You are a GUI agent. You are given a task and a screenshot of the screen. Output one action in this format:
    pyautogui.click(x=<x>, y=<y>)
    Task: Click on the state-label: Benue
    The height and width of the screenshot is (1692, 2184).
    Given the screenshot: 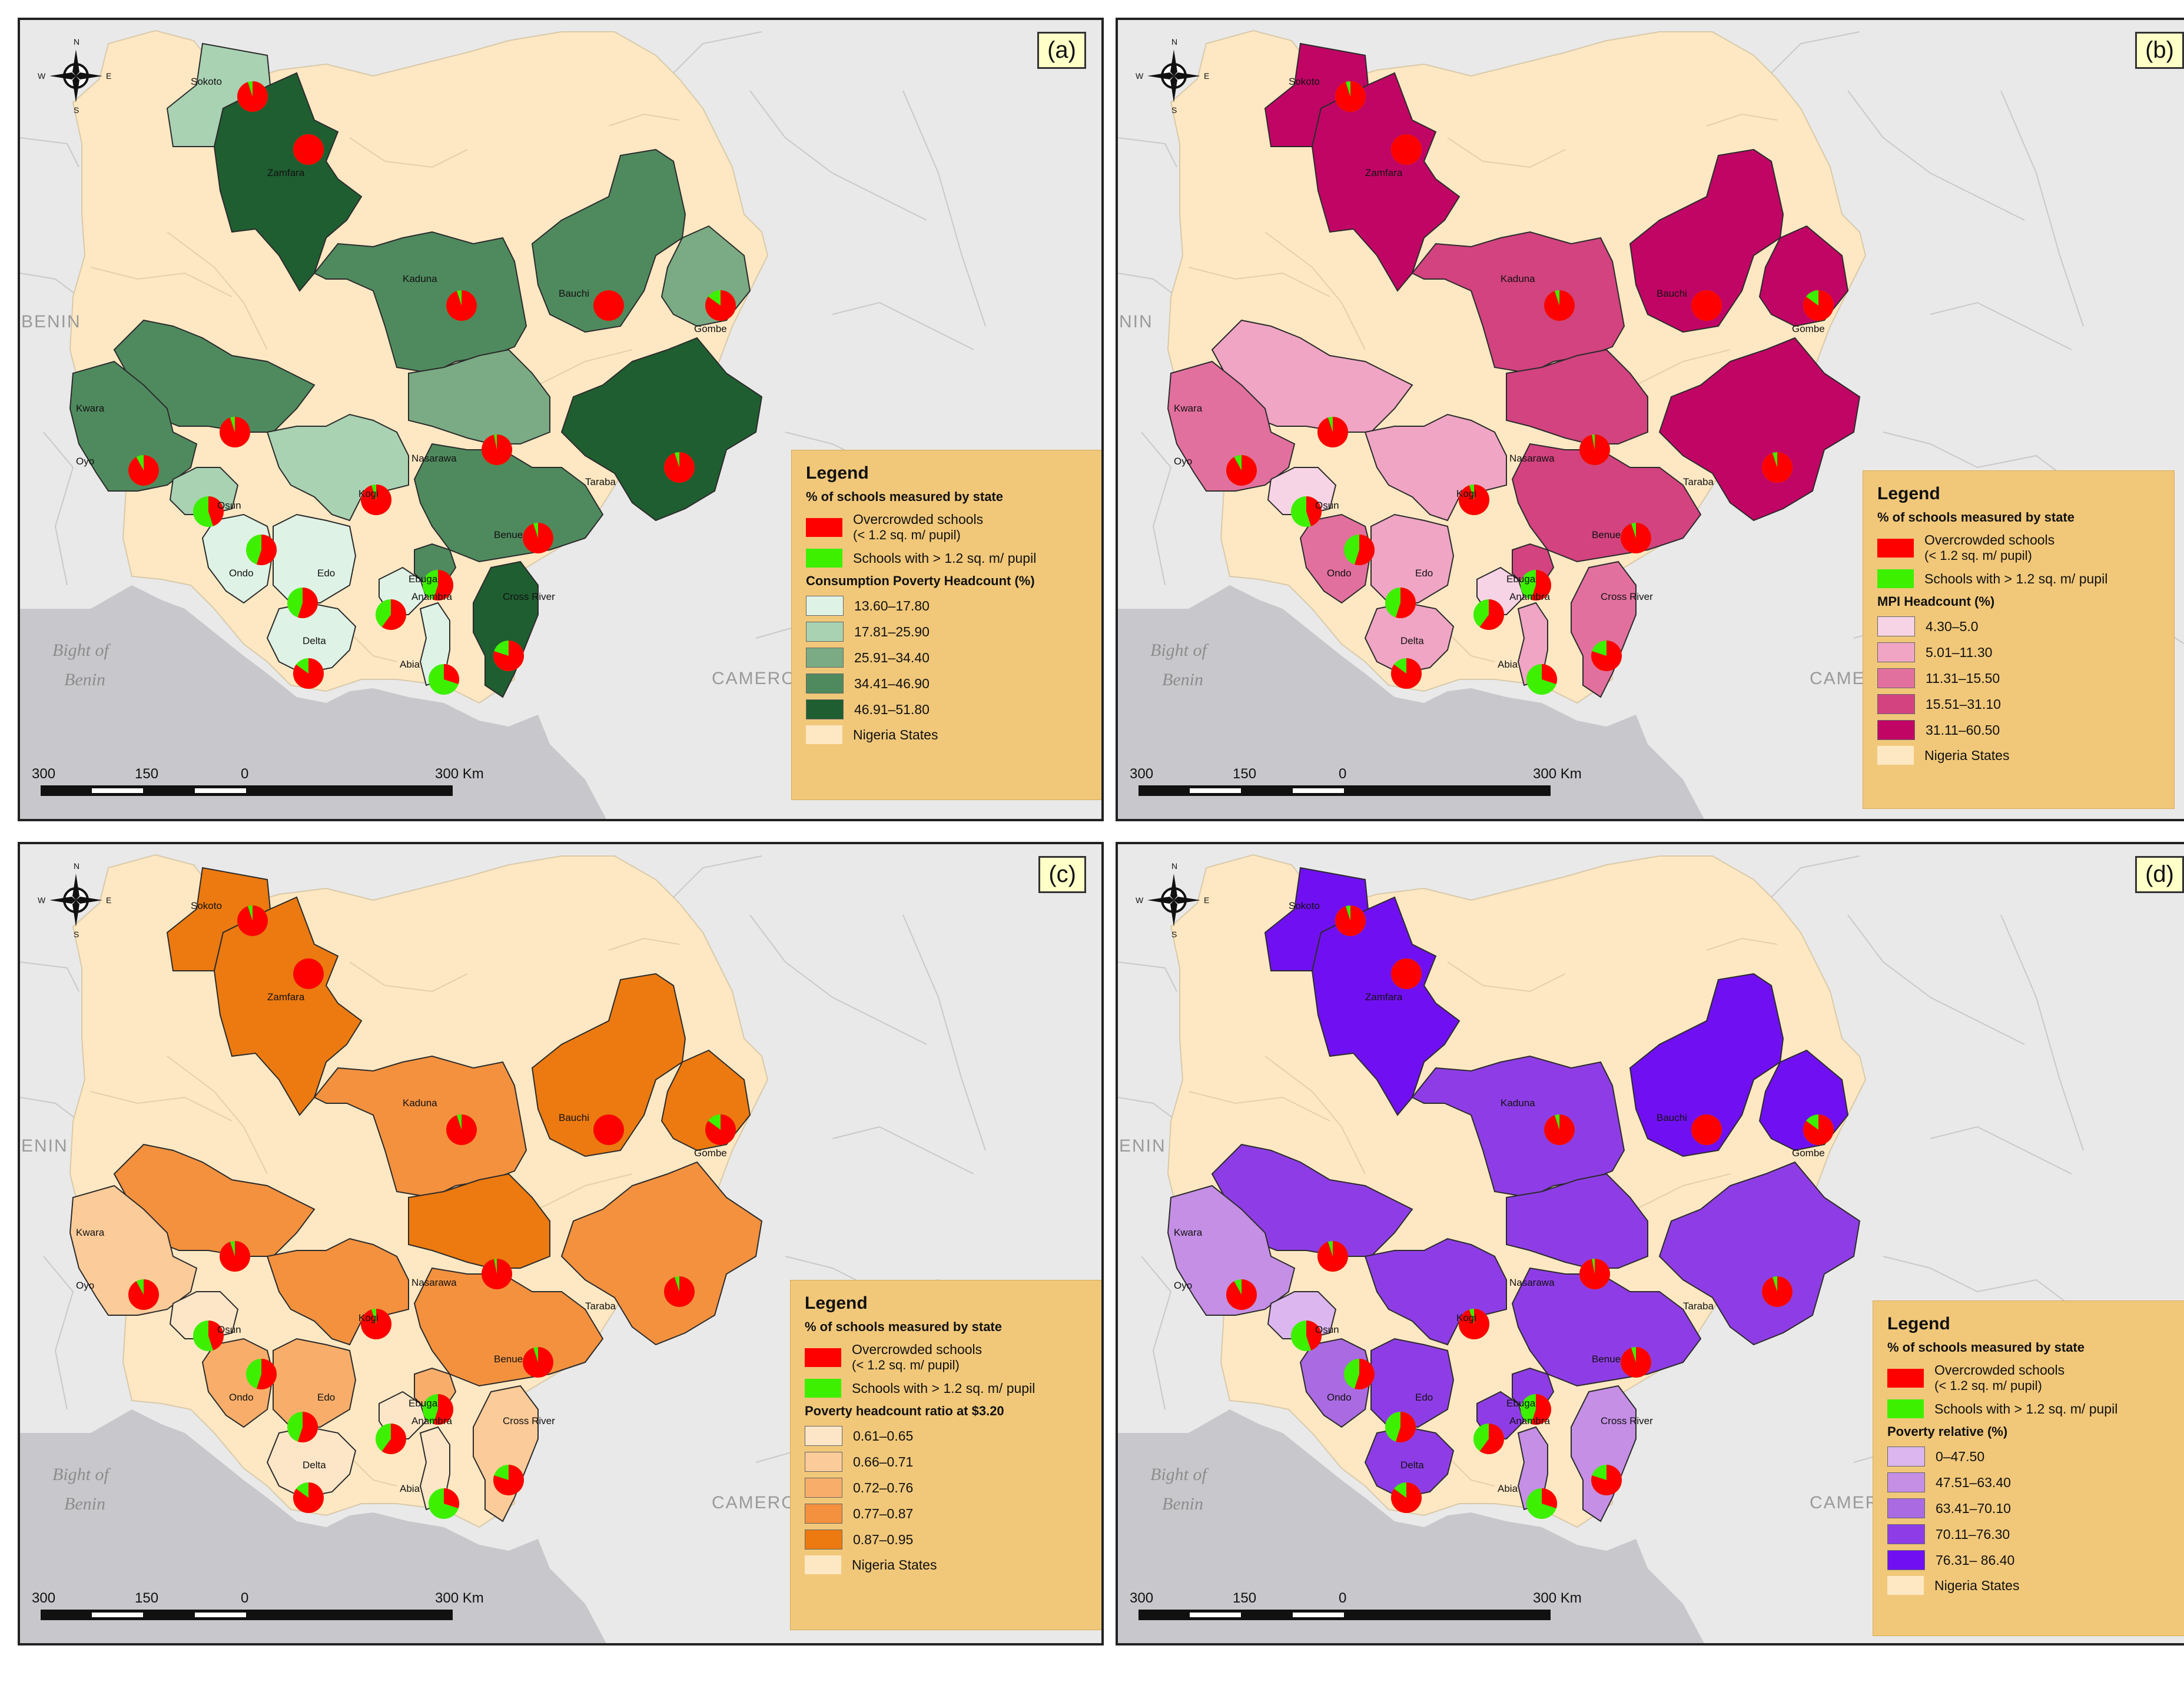 What is the action you would take?
    pyautogui.click(x=1606, y=534)
    